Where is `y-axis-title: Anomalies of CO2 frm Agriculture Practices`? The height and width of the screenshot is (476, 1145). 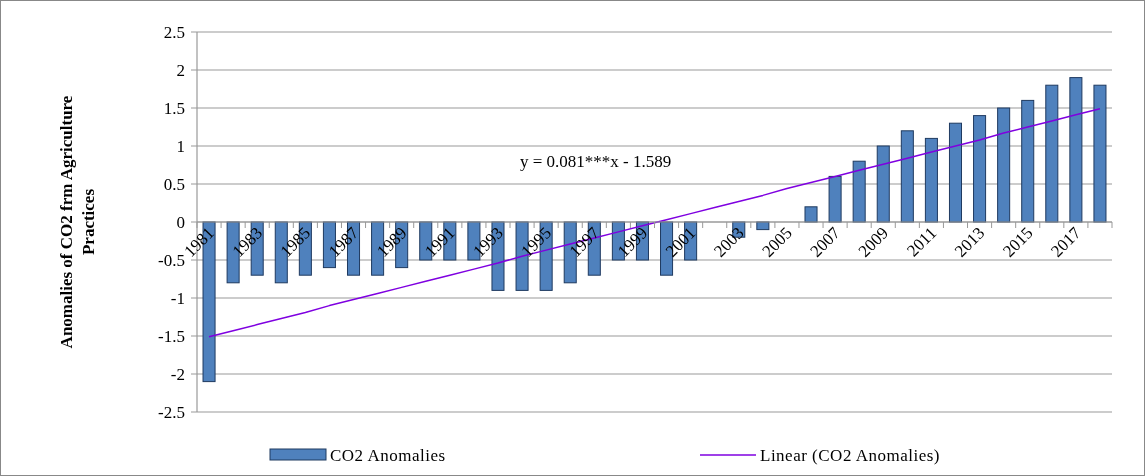 y-axis-title: Anomalies of CO2 frm Agriculture Practices is located at coordinates (77, 222).